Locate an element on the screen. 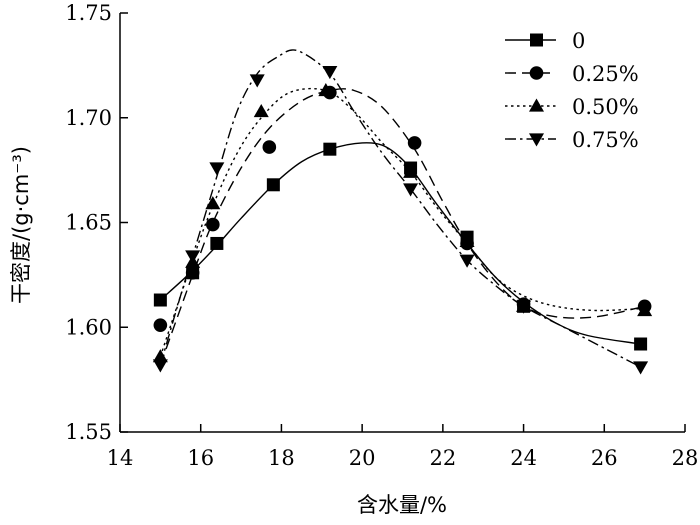 Image resolution: width=700 pixels, height=525 pixels. x-ticks: 14 16 18 20 22 24 26 28 is located at coordinates (403, 447).